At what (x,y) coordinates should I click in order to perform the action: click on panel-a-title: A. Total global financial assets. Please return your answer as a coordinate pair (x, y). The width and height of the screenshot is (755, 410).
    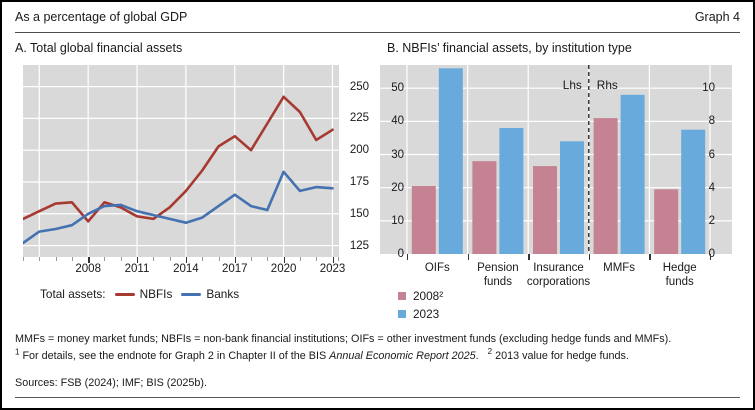
    Looking at the image, I should click on (99, 48).